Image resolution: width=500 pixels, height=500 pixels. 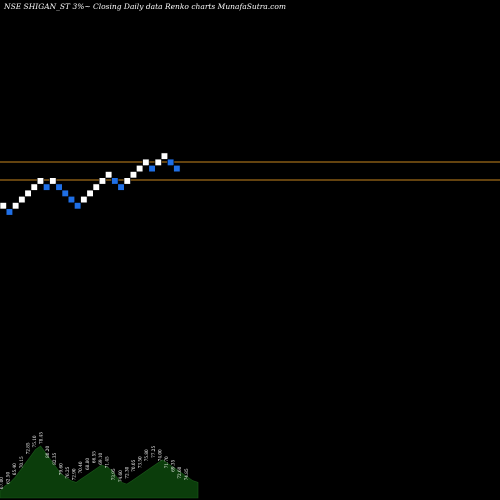 What do you see at coordinates (140, 462) in the screenshot?
I see `volume-label: 73.50` at bounding box center [140, 462].